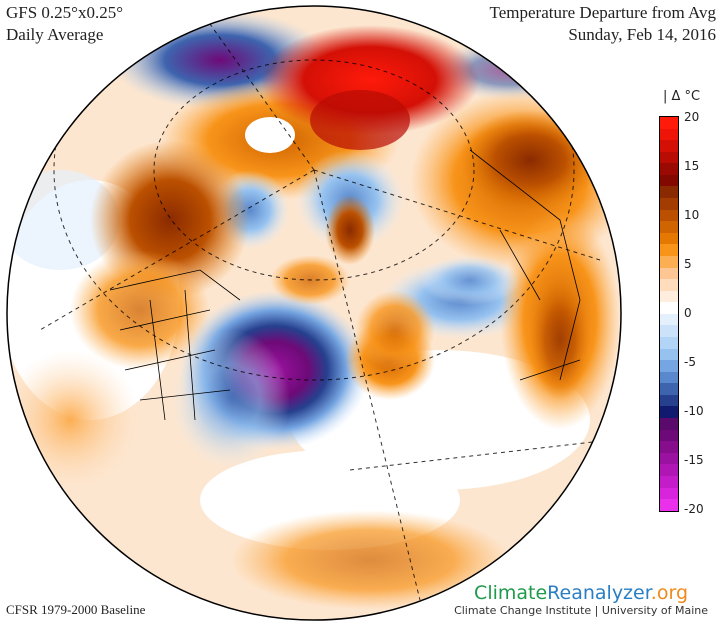  I want to click on colorbar-tick-label: 20, so click(692, 117).